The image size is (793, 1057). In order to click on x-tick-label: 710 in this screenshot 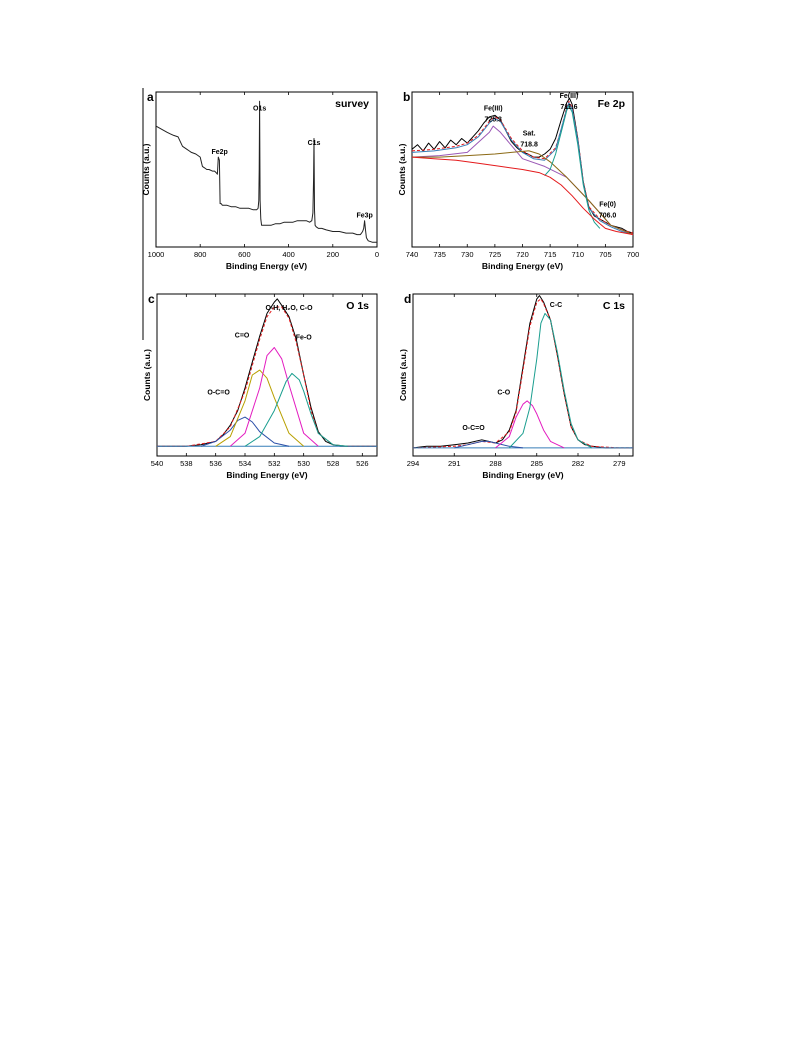, I will do `click(577, 254)`.